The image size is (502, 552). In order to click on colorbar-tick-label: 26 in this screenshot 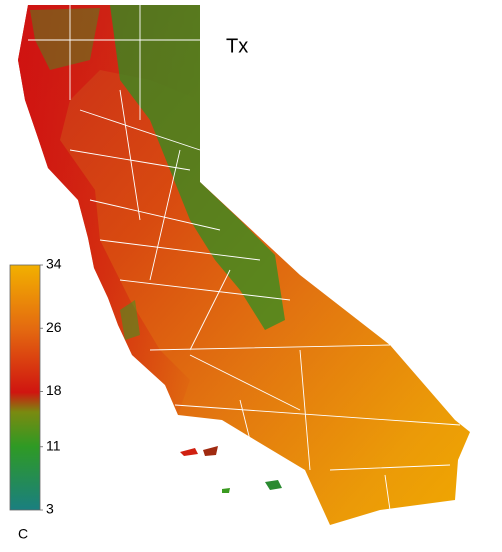, I will do `click(54, 327)`.